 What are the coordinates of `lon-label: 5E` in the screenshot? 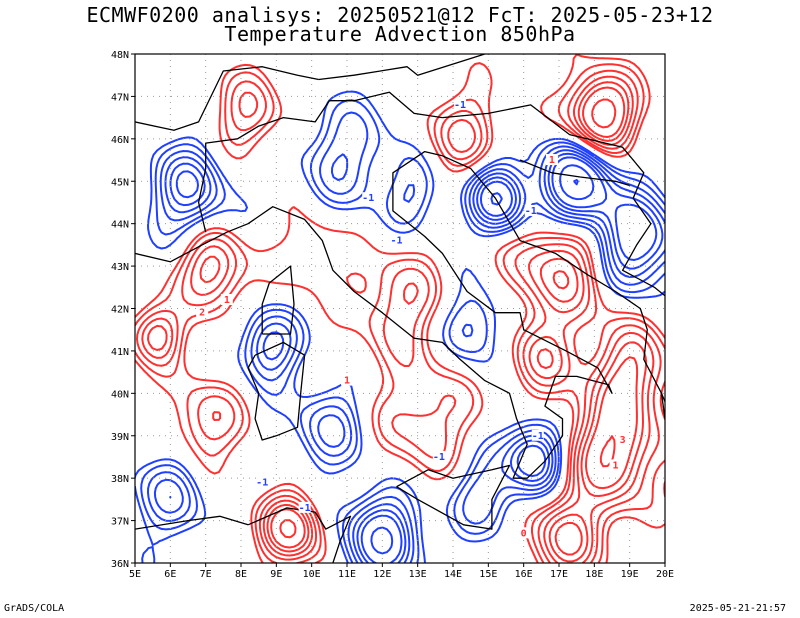 It's located at (135, 574).